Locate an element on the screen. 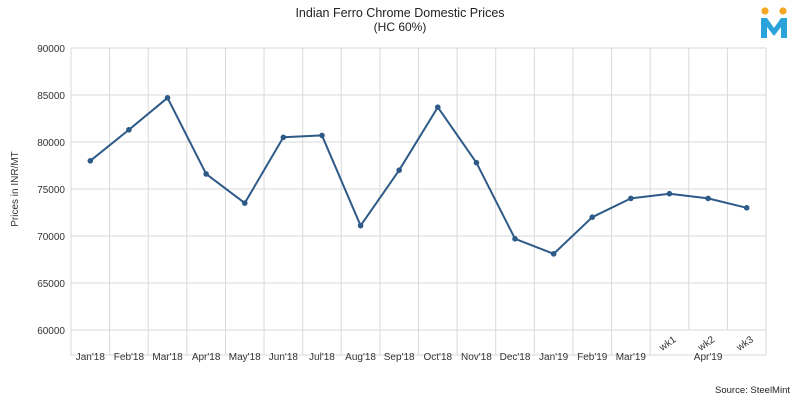 The width and height of the screenshot is (800, 400). y-tick-label: 80000 is located at coordinates (51, 143).